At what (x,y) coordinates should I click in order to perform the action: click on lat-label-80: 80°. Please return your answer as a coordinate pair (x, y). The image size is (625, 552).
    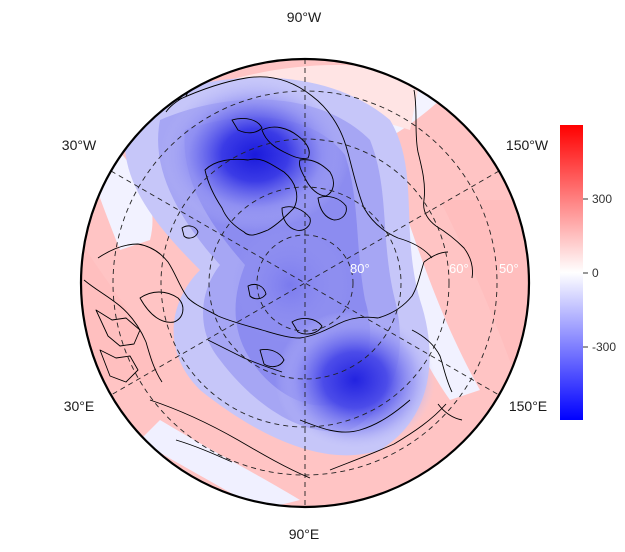
    Looking at the image, I should click on (360, 268).